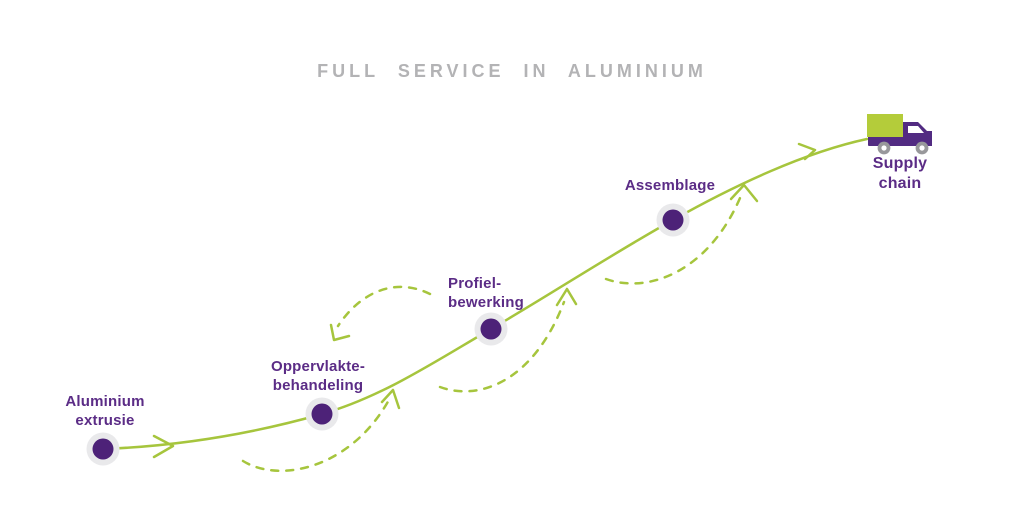 The height and width of the screenshot is (522, 1024). I want to click on path-arrowhead-end, so click(807, 151).